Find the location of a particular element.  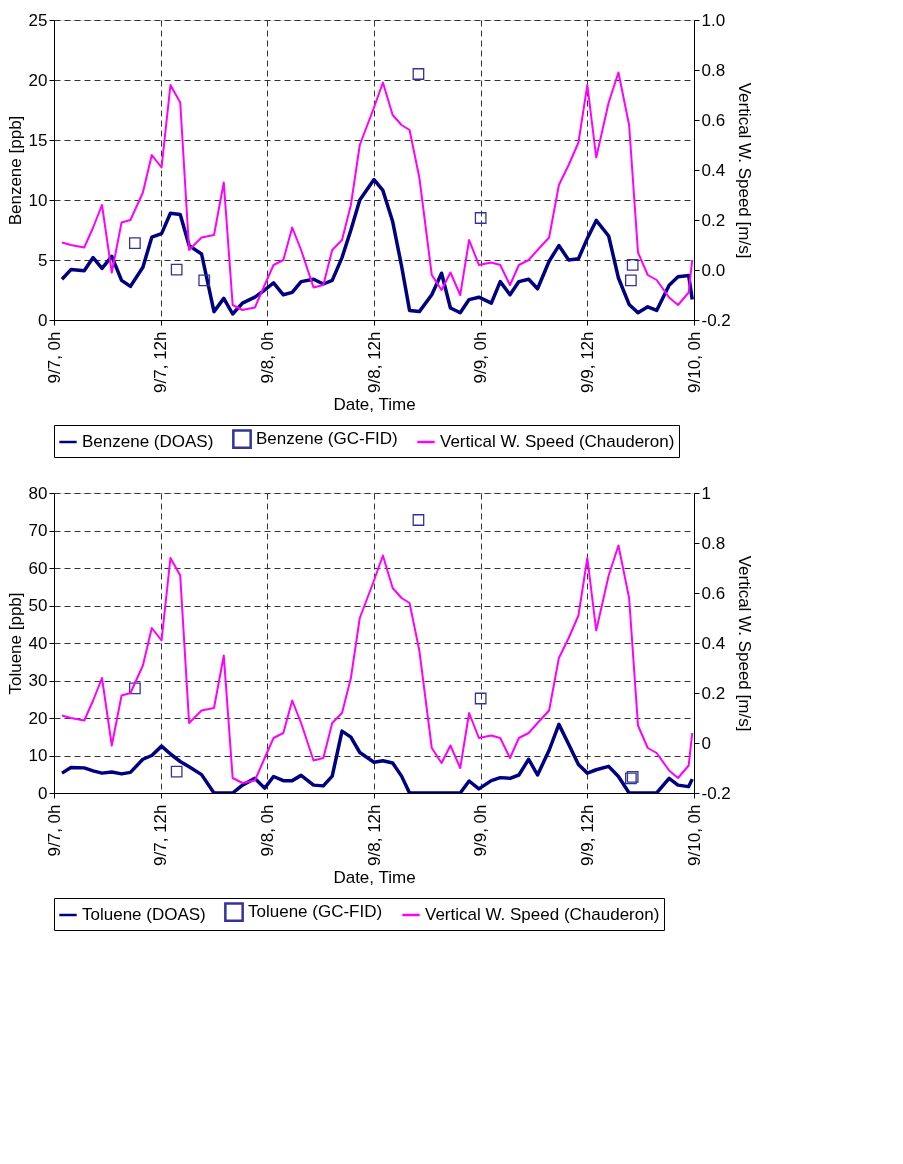

y2-tick-label: 0.0 is located at coordinates (713, 270).